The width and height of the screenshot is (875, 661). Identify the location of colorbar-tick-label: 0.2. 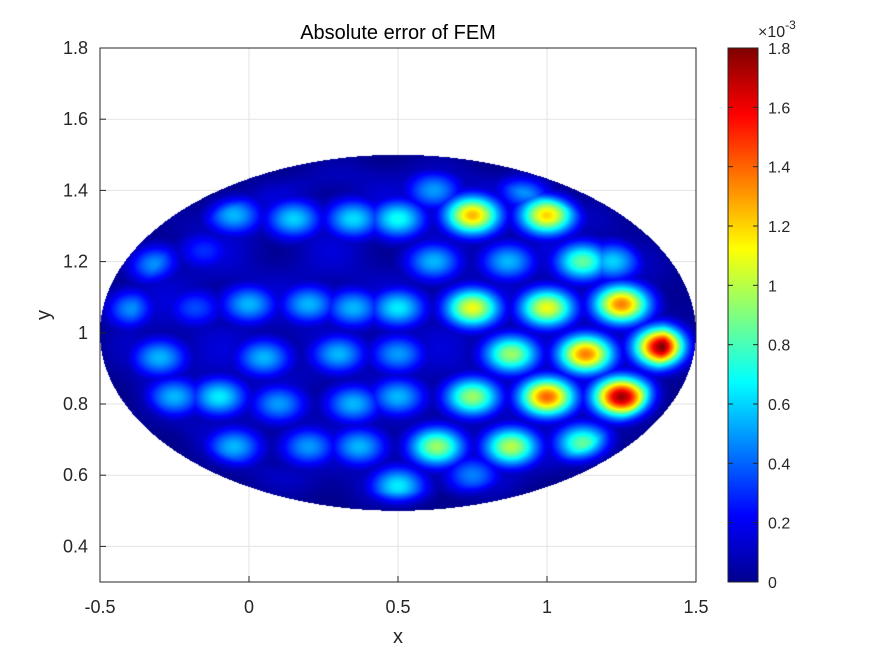
(779, 524).